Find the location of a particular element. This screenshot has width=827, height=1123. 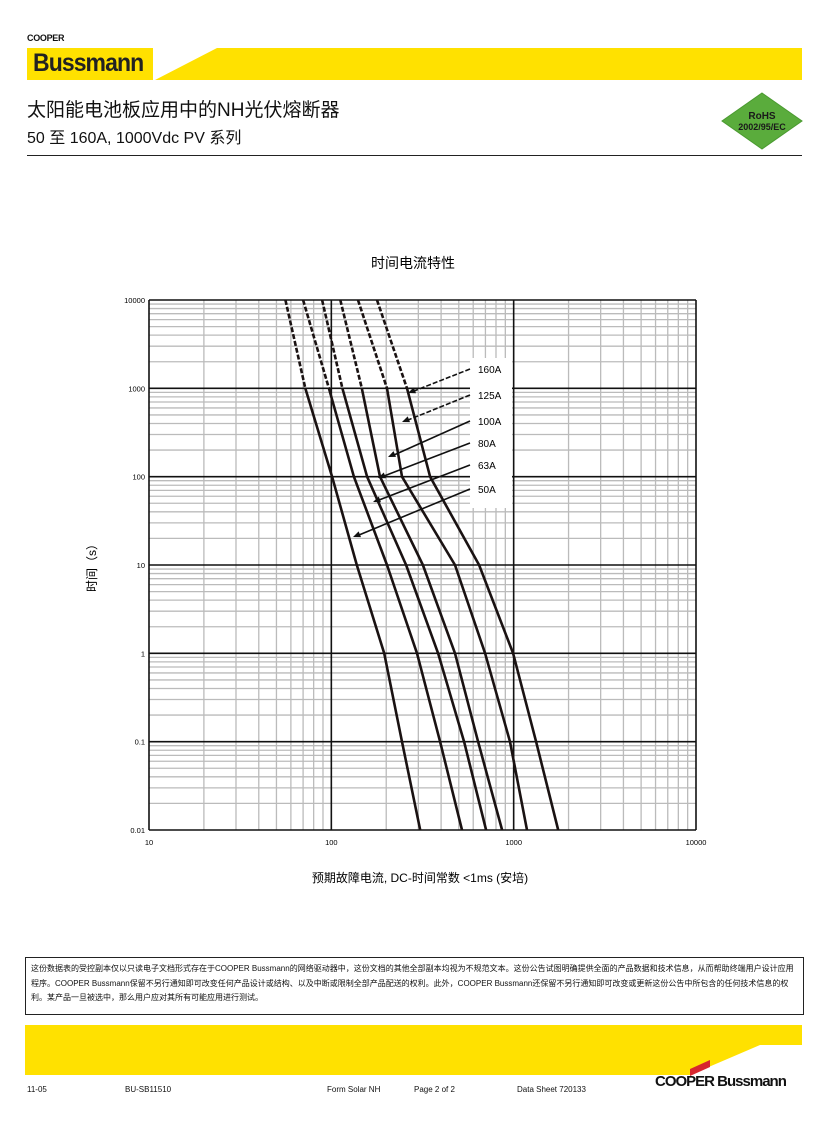

y-tick-label: 100 is located at coordinates (138, 477).